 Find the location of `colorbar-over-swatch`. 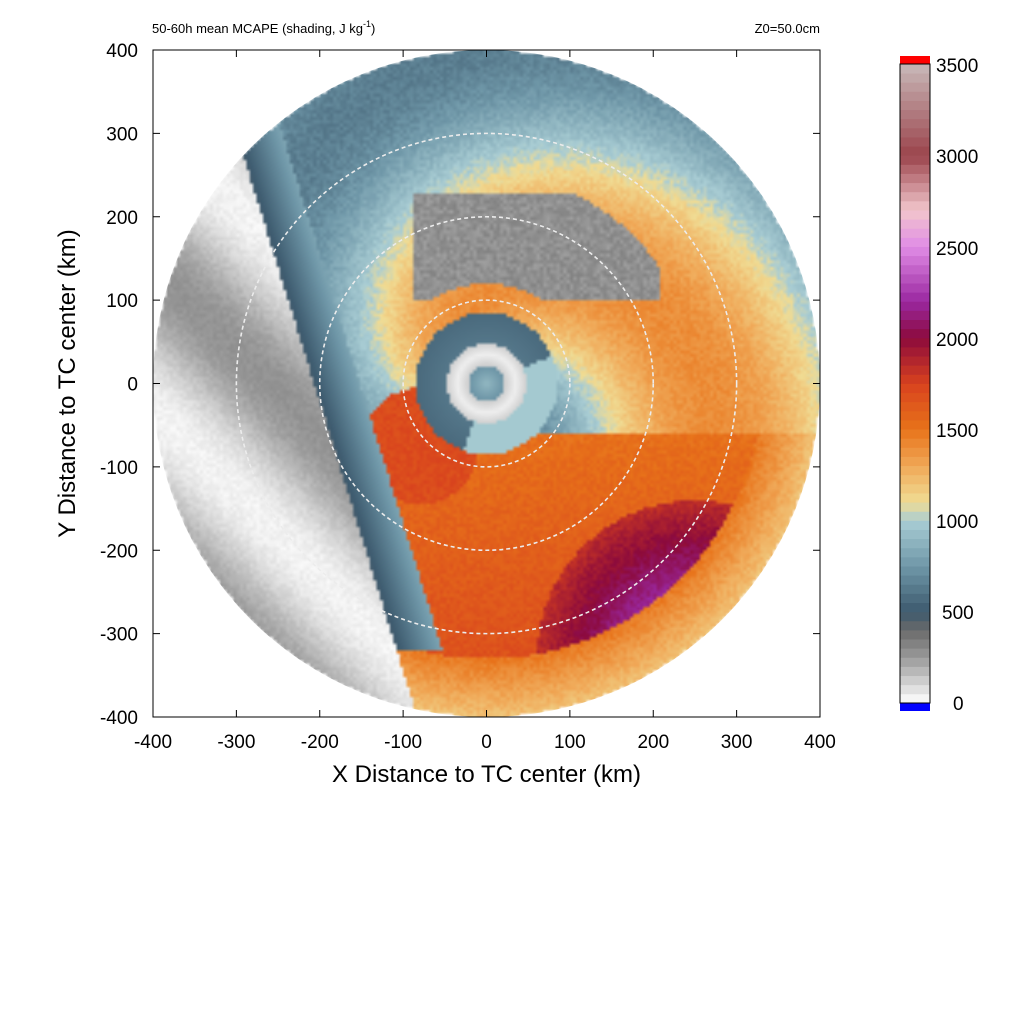

colorbar-over-swatch is located at coordinates (915, 60).